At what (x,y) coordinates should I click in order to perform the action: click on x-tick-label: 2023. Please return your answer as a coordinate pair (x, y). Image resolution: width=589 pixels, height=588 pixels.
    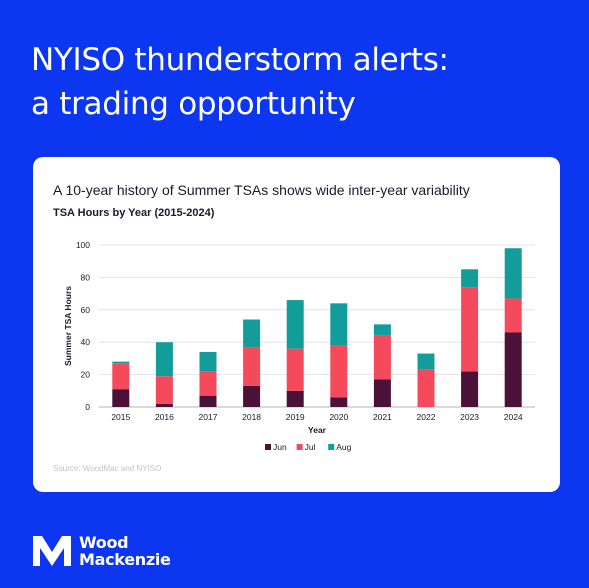
    Looking at the image, I should click on (469, 417).